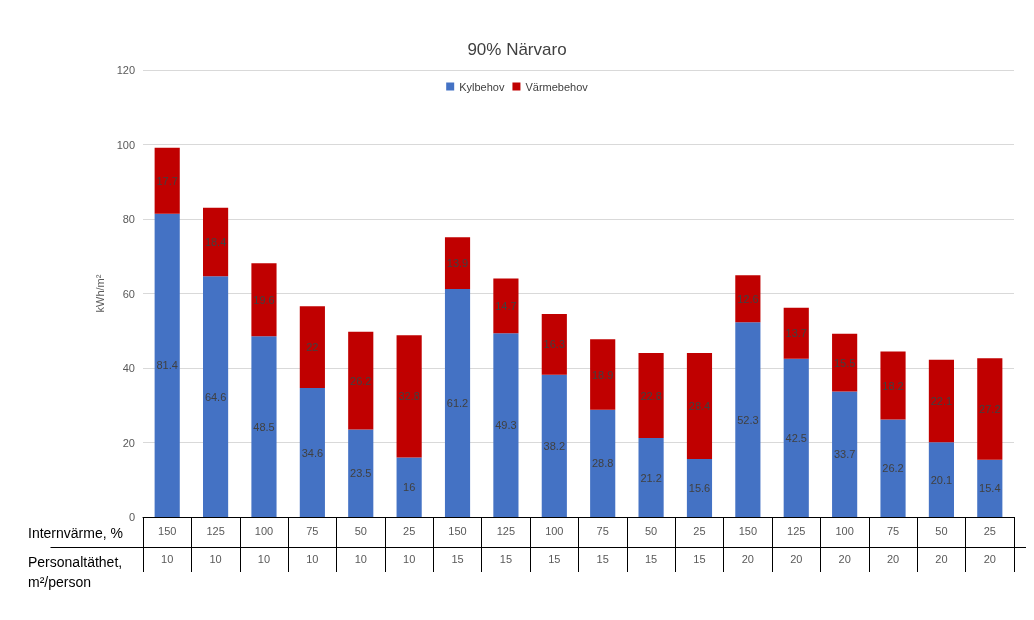 The width and height of the screenshot is (1034, 620). I want to click on data-label: 15.6, so click(699, 487).